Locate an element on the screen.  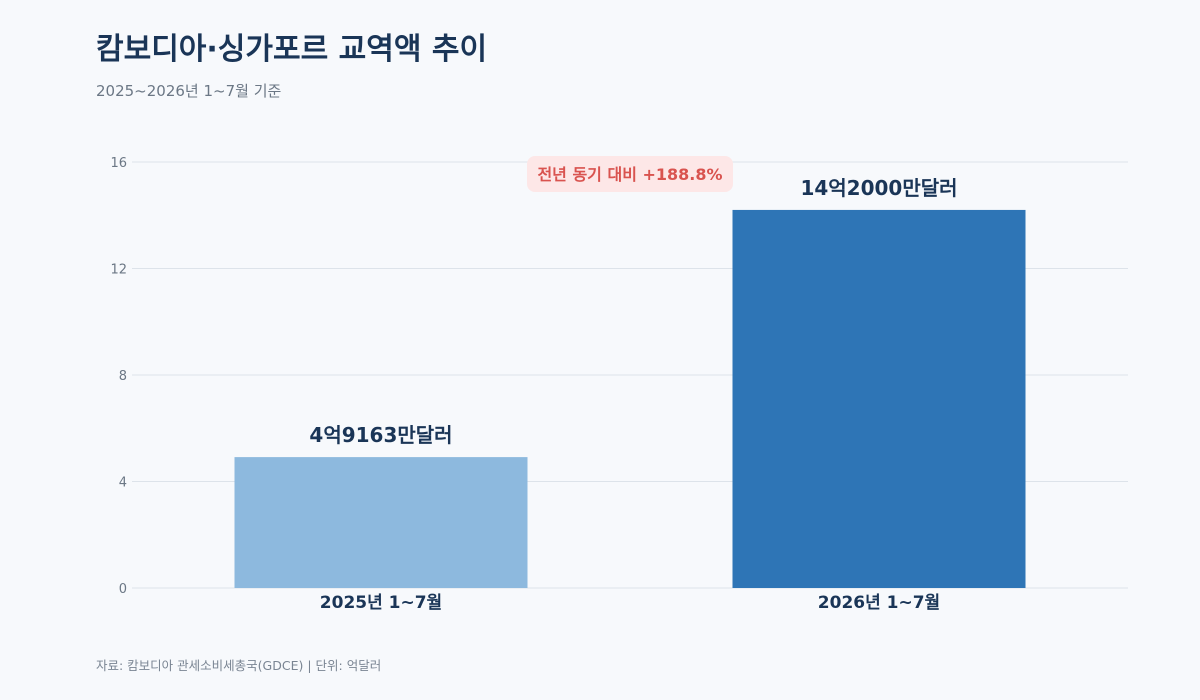
source-note: 자료: 캄보디아 관세소비세총국(GDCE) | 단위: 억달러 is located at coordinates (239, 665).